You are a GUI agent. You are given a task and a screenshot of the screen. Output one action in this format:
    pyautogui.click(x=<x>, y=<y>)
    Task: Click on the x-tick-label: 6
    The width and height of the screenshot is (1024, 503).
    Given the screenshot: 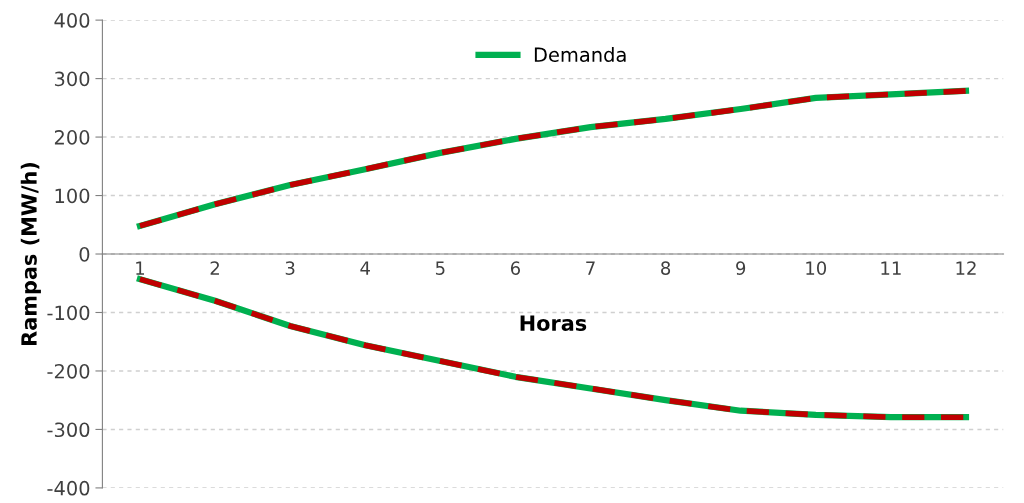 What is the action you would take?
    pyautogui.click(x=515, y=268)
    